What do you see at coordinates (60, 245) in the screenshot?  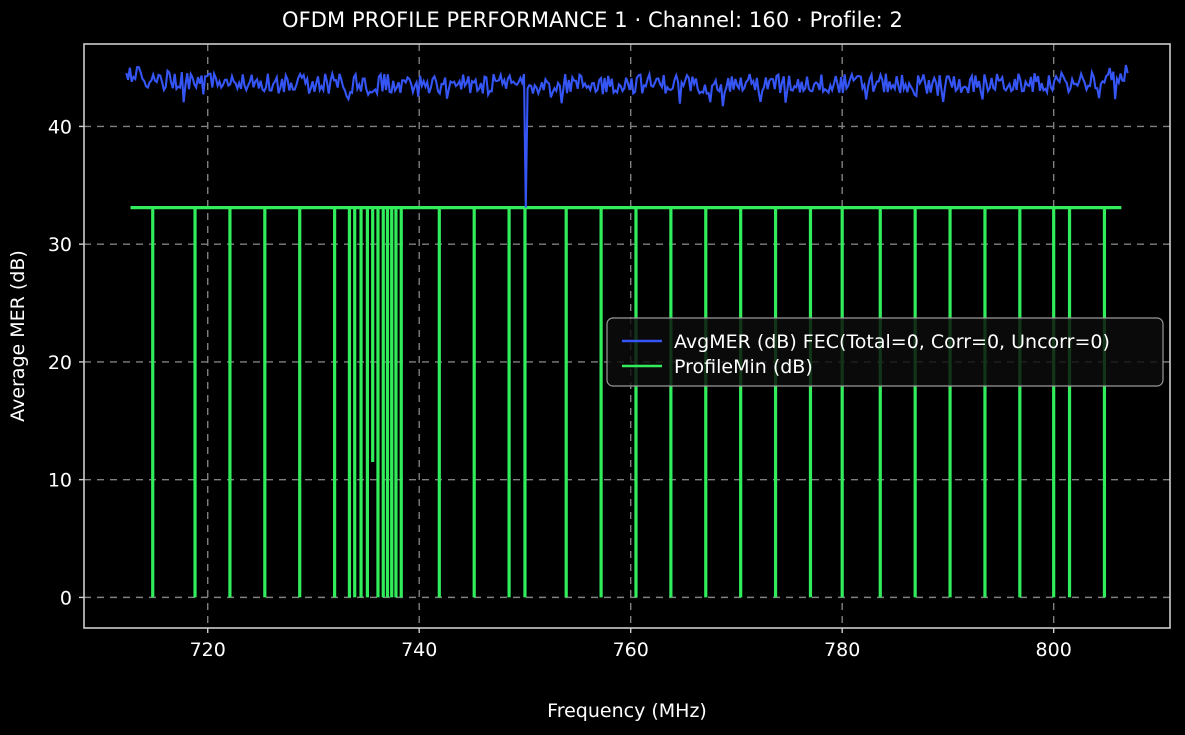 I see `svg-text: 30` at bounding box center [60, 245].